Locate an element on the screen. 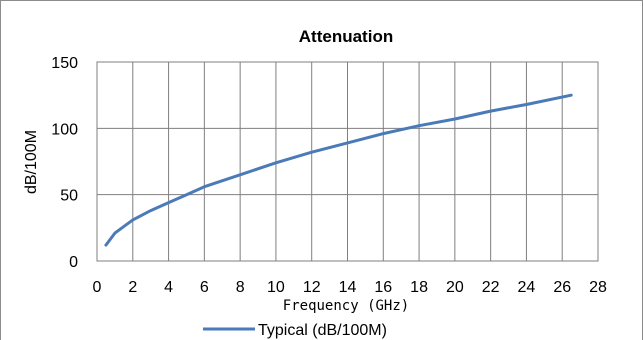 The width and height of the screenshot is (643, 340). y-axis-label: dB/100M is located at coordinates (31, 162).